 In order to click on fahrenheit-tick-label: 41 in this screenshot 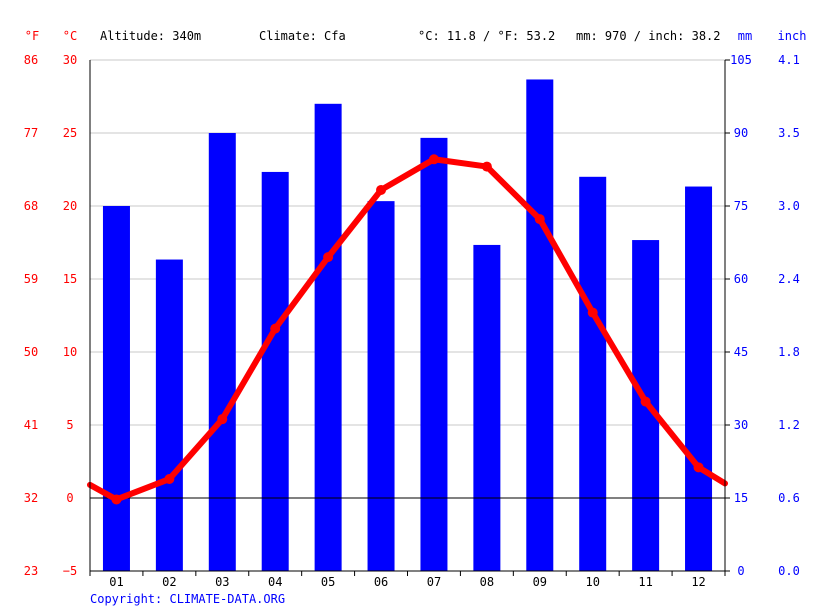, I will do `click(31, 425)`.